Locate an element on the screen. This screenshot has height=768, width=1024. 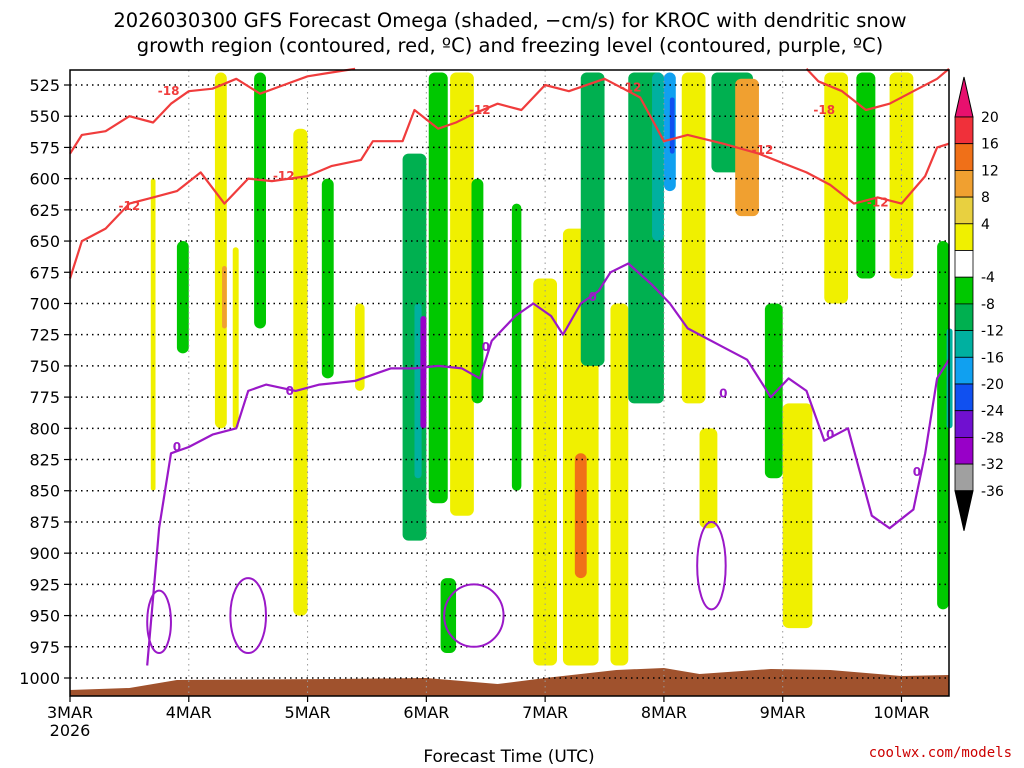
x-axis: 3MAR 4MAR 5MAR 6MAR 7MAR 8MAR 9MAR 10MAR 2026 is located at coordinates (488, 718).